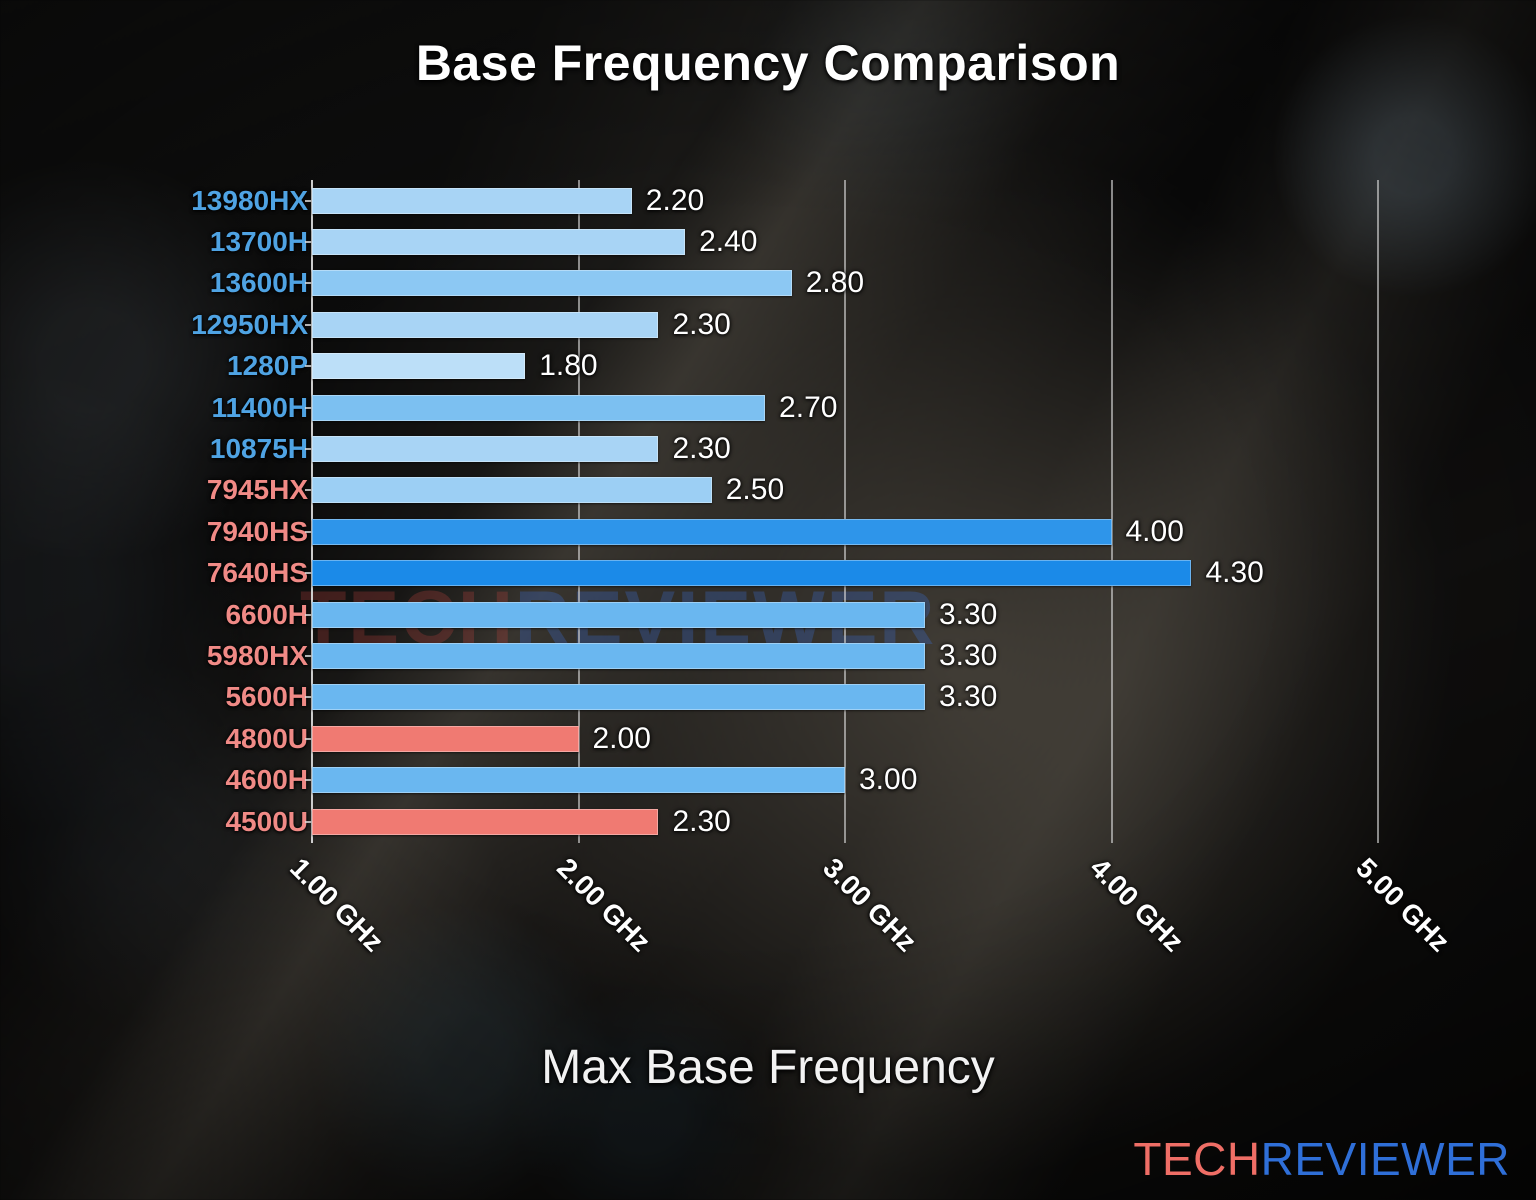 This screenshot has height=1200, width=1536. I want to click on bar-row: 13700H 2.40, so click(768, 241).